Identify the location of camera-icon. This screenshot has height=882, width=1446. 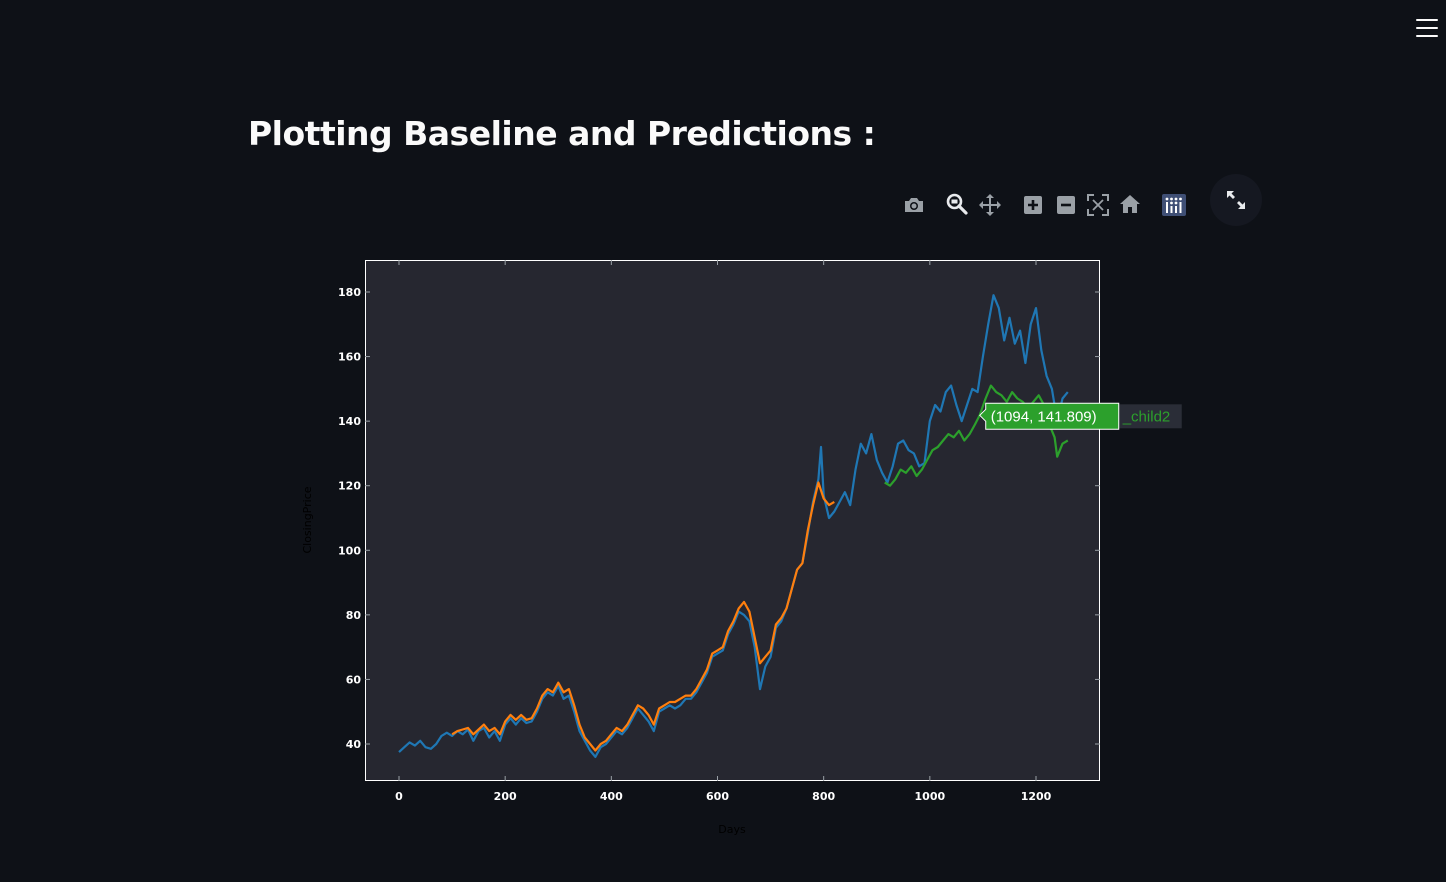
(914, 205).